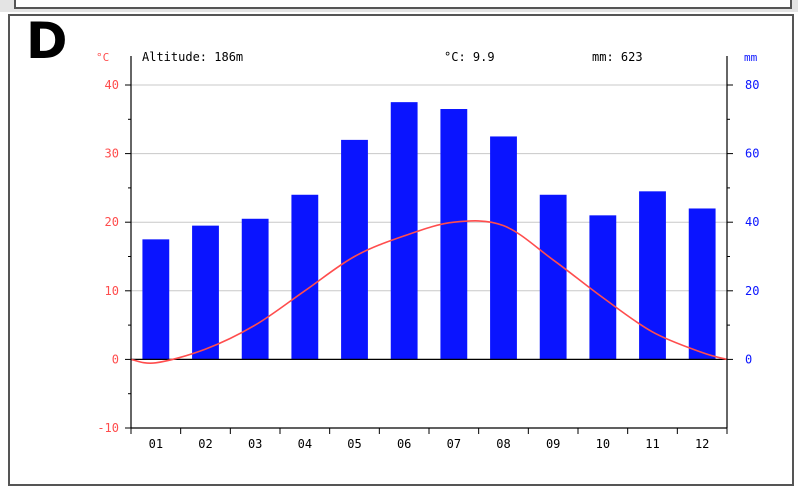  What do you see at coordinates (553, 444) in the screenshot?
I see `x-tick-label: 09` at bounding box center [553, 444].